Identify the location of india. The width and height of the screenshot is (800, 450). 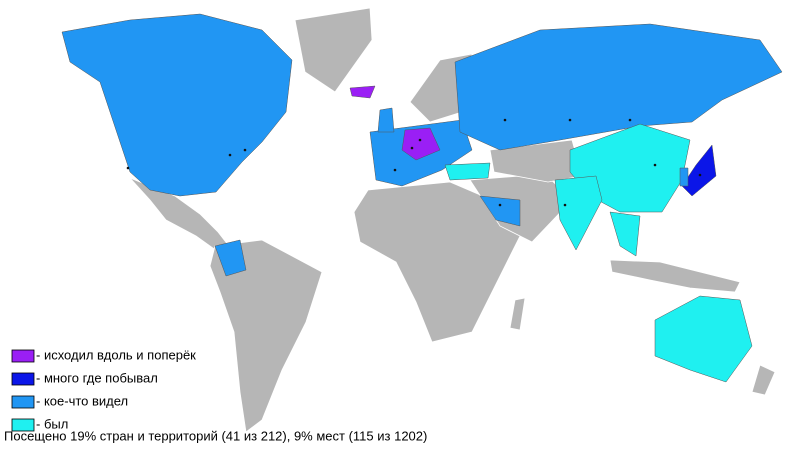
(578, 213).